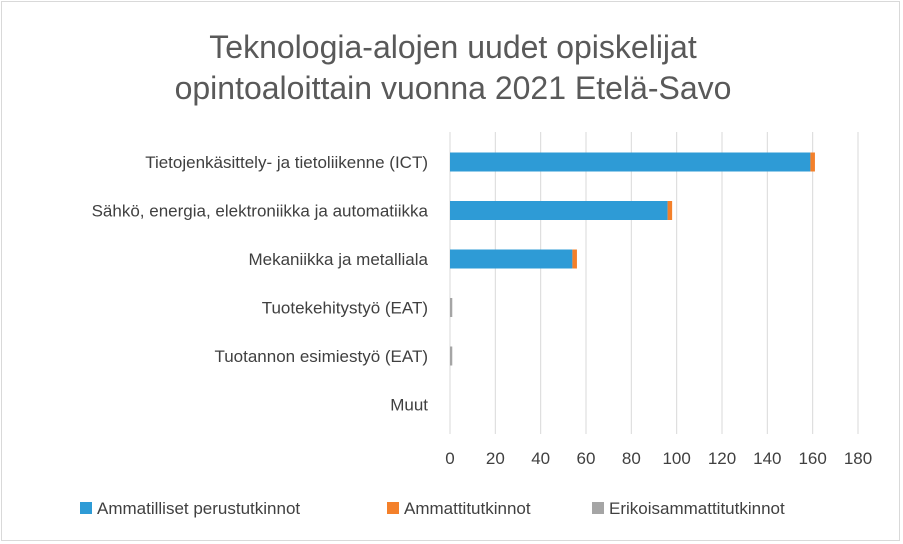 This screenshot has height=544, width=903. I want to click on x-tick-label: 180, so click(858, 458).